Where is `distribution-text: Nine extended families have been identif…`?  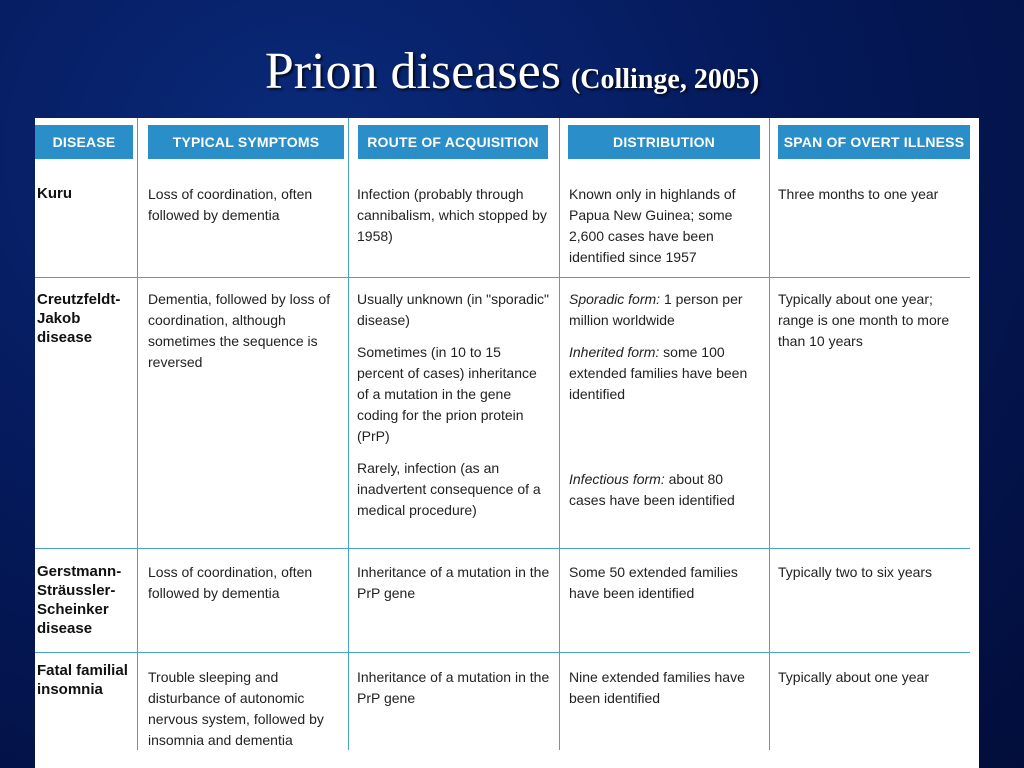 distribution-text: Nine extended families have been identif… is located at coordinates (657, 687).